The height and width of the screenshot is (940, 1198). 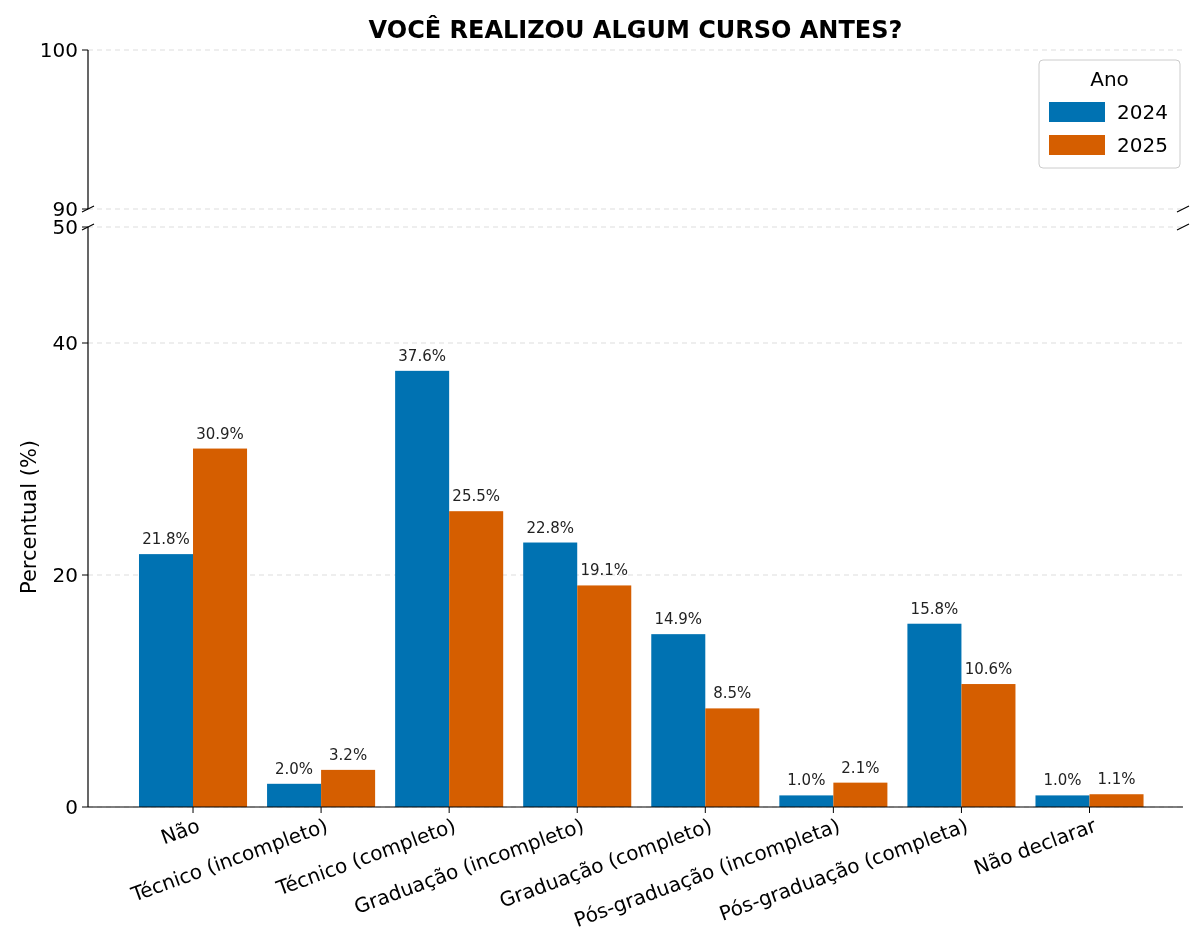 I want to click on data-label: 15.8%, so click(x=934, y=608).